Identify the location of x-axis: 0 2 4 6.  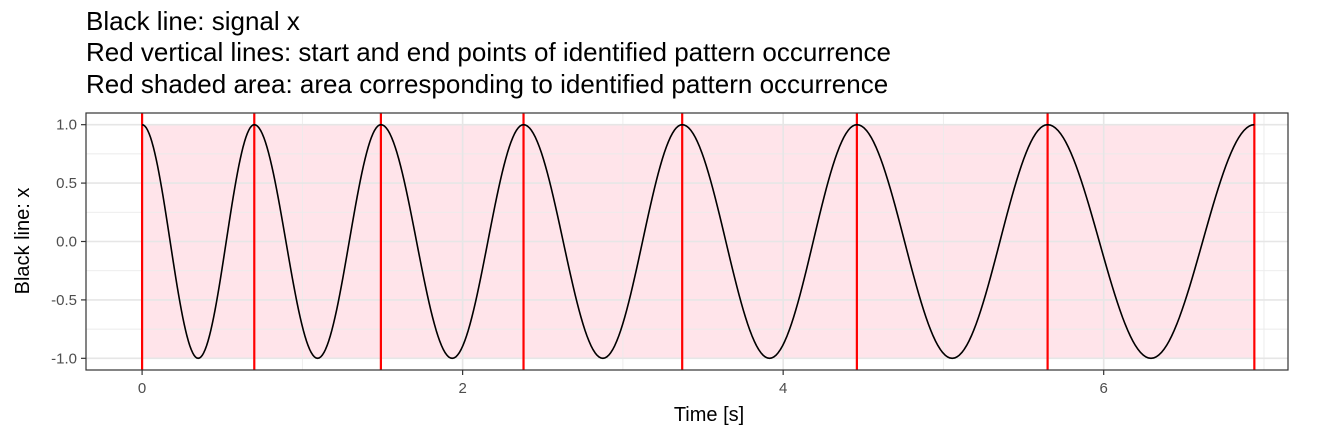
(623, 383).